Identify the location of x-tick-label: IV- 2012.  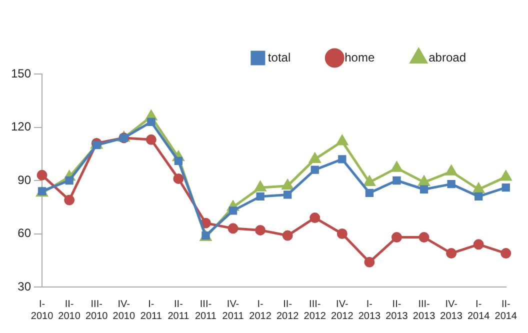
(342, 310).